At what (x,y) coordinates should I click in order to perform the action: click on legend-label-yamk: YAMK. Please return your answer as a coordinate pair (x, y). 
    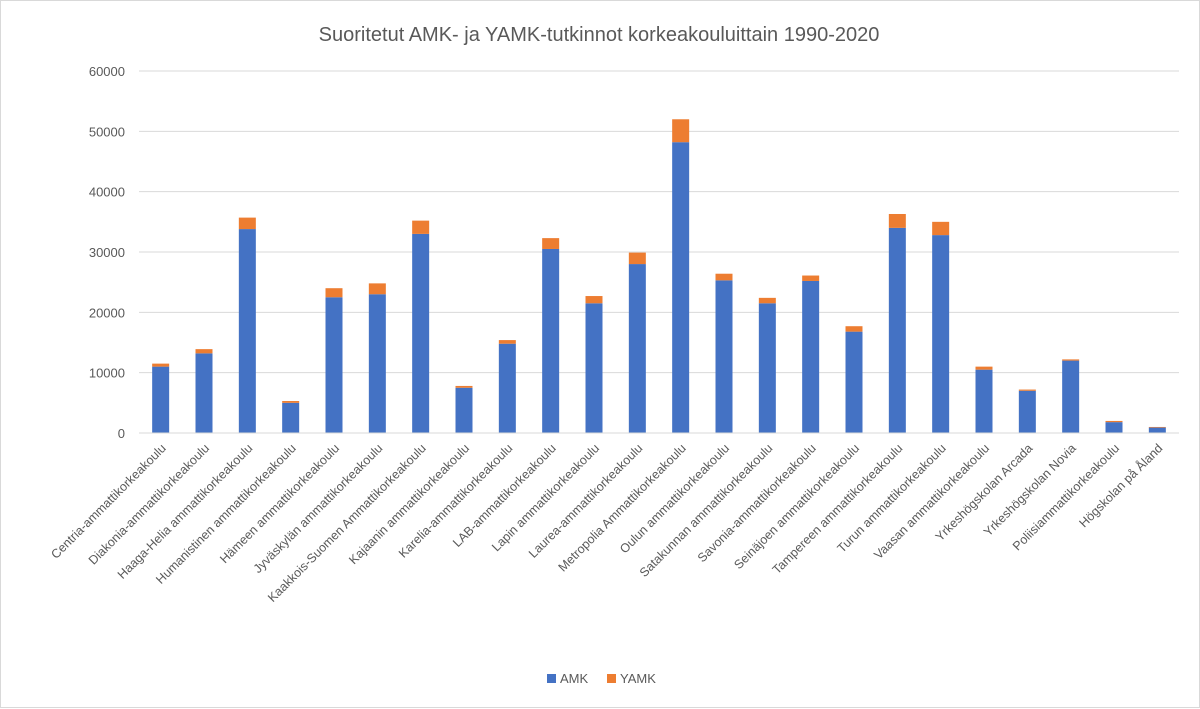
    Looking at the image, I should click on (638, 678).